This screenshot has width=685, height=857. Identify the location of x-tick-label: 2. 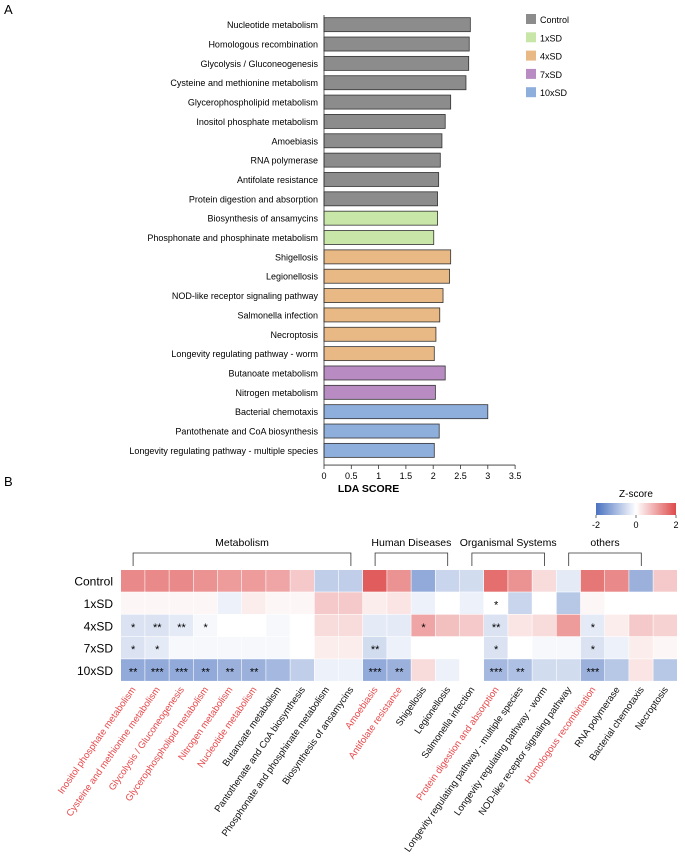
(433, 476).